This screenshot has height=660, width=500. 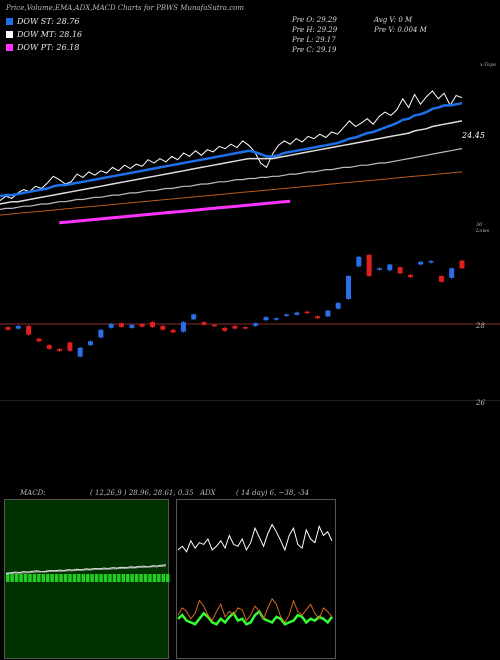 I want to click on series-ema-mid, so click(x=231, y=162).